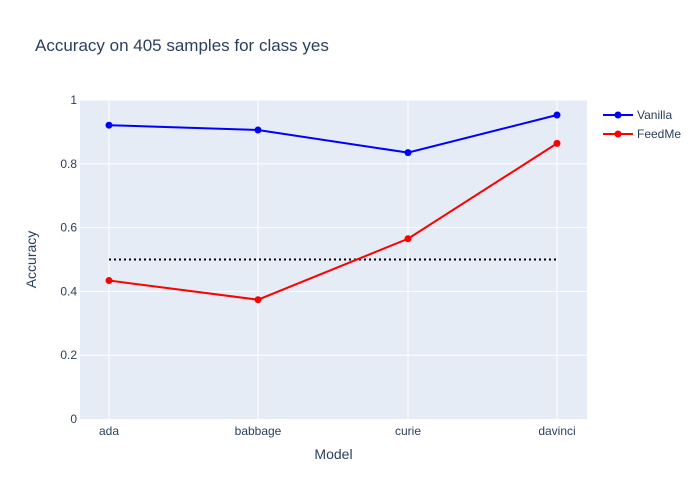 This screenshot has width=700, height=500. I want to click on x-tick-label: davinci, so click(556, 431).